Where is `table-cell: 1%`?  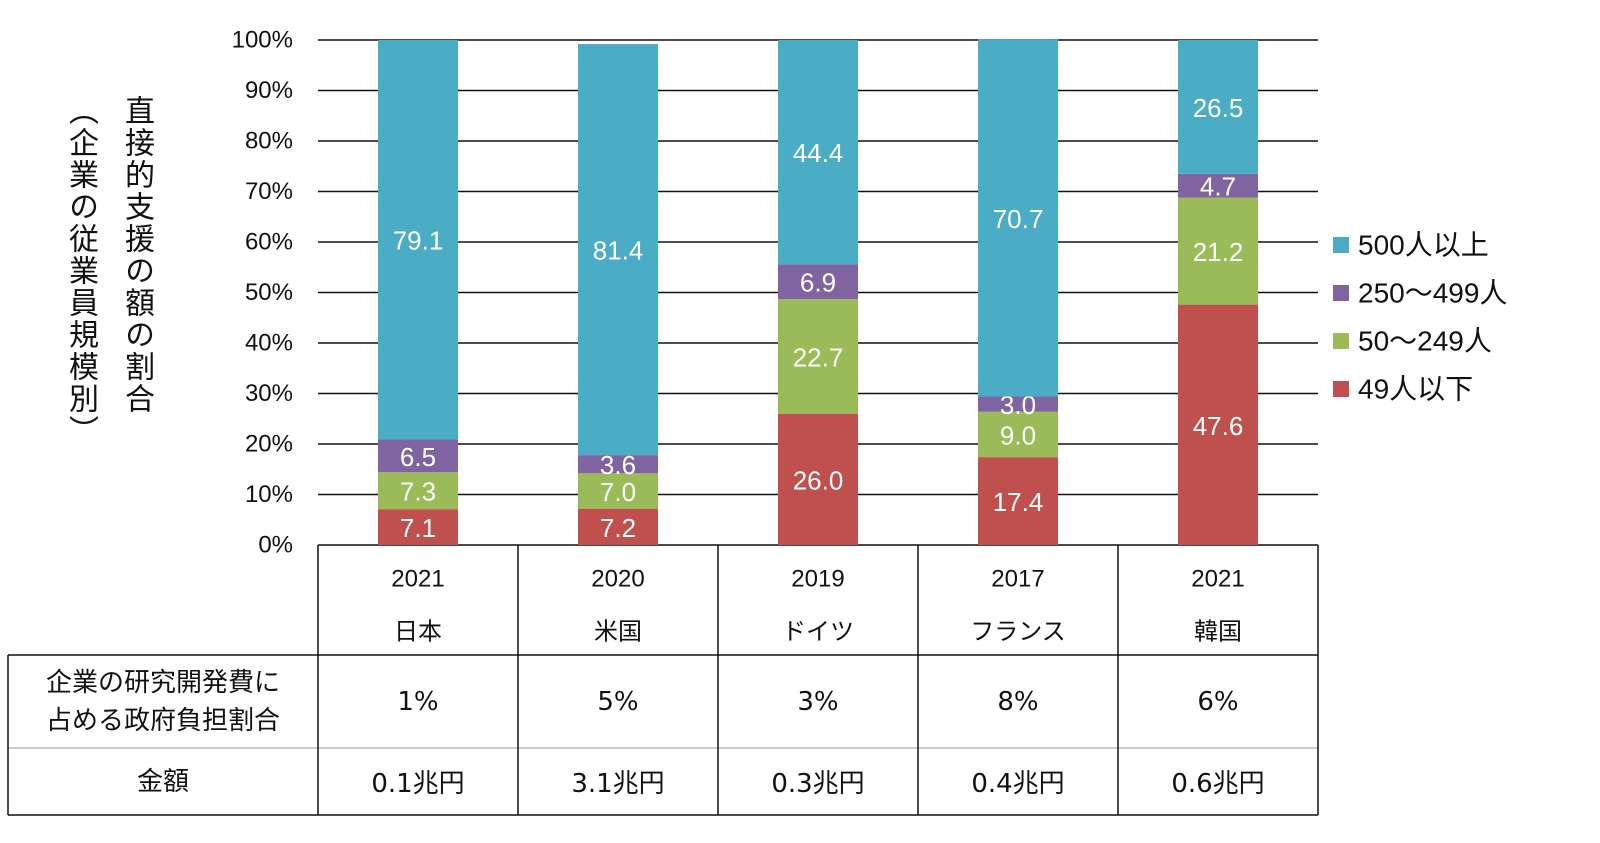 table-cell: 1% is located at coordinates (418, 701).